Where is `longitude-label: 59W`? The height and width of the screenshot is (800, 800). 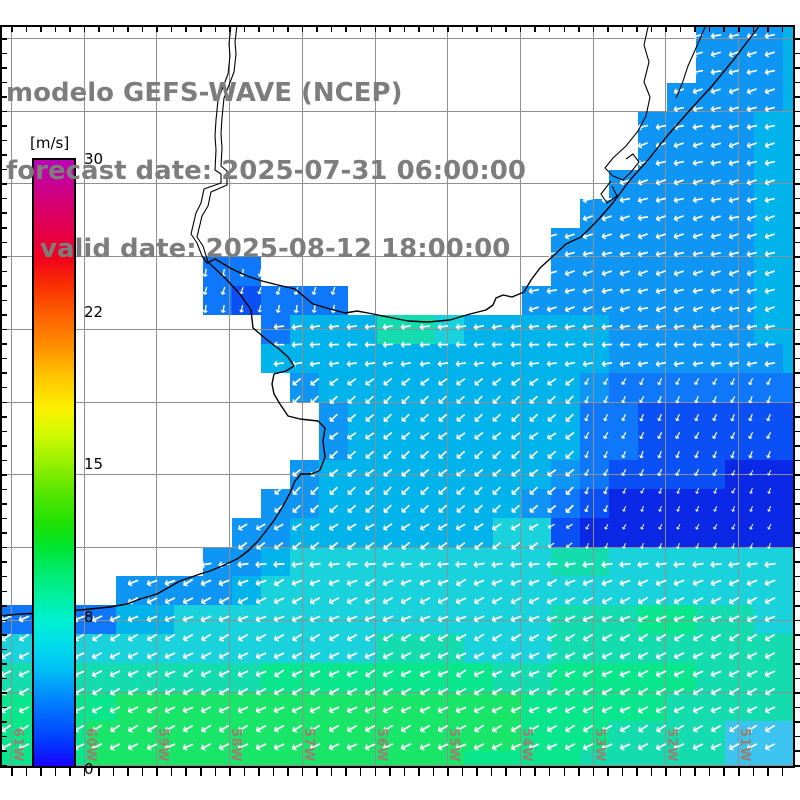 longitude-label: 59W is located at coordinates (163, 745).